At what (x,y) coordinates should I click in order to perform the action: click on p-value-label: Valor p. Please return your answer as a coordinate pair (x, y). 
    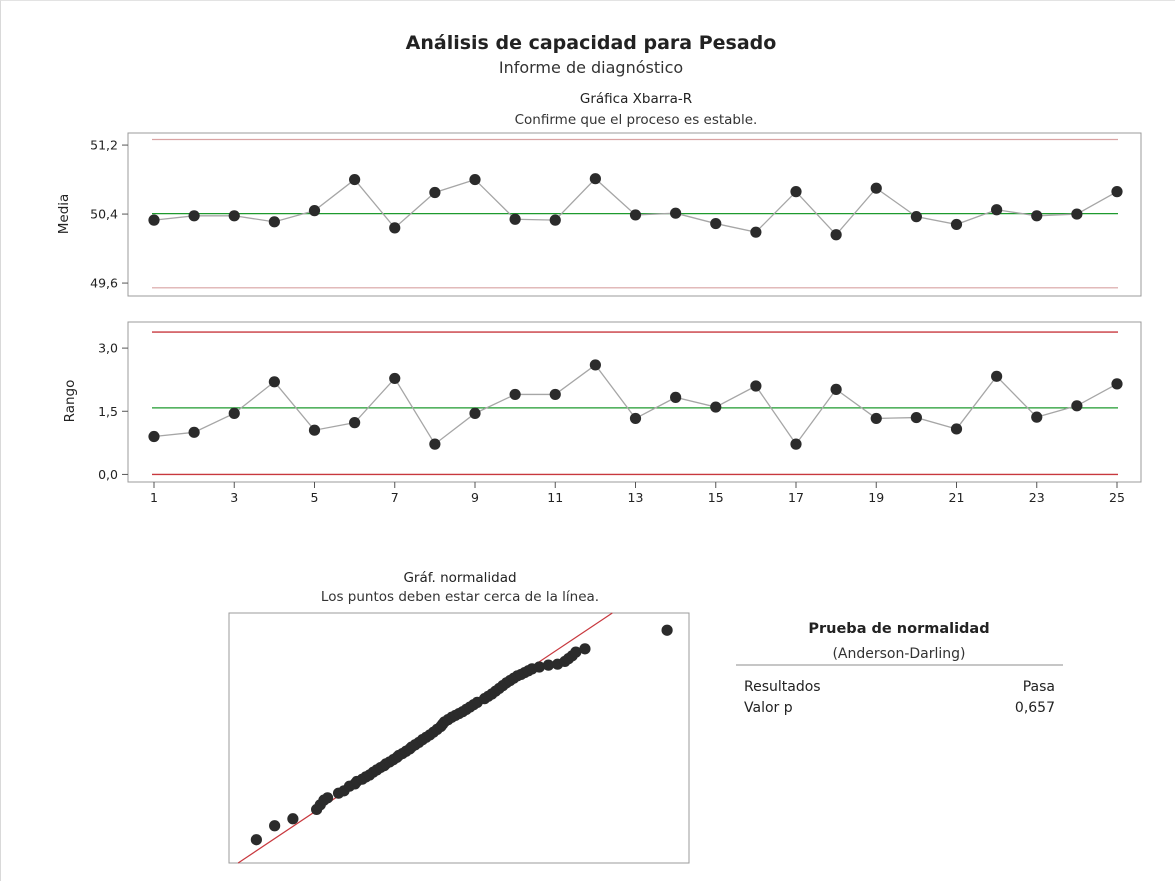
    Looking at the image, I should click on (768, 708).